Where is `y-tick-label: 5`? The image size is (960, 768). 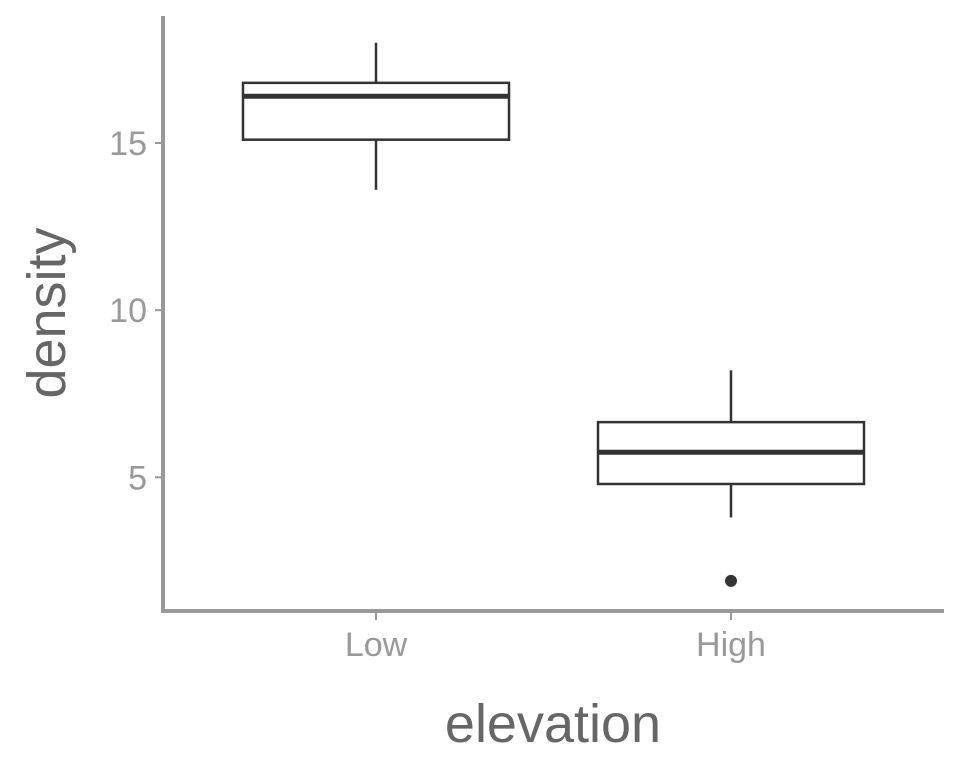
y-tick-label: 5 is located at coordinates (137, 478).